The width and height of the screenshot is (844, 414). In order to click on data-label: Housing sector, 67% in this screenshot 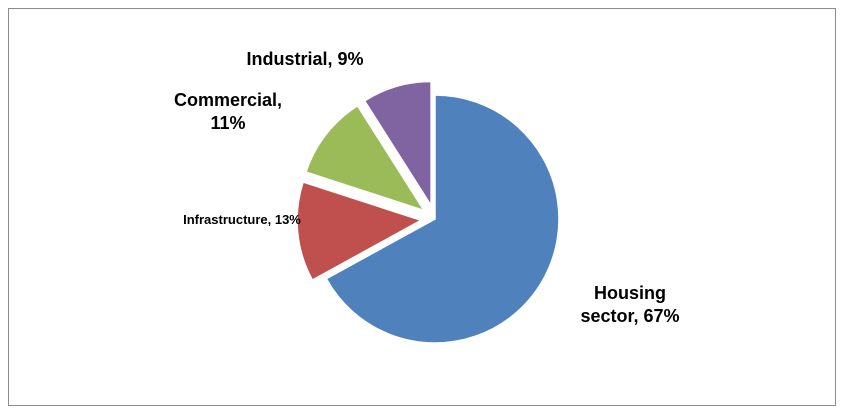, I will do `click(630, 305)`.